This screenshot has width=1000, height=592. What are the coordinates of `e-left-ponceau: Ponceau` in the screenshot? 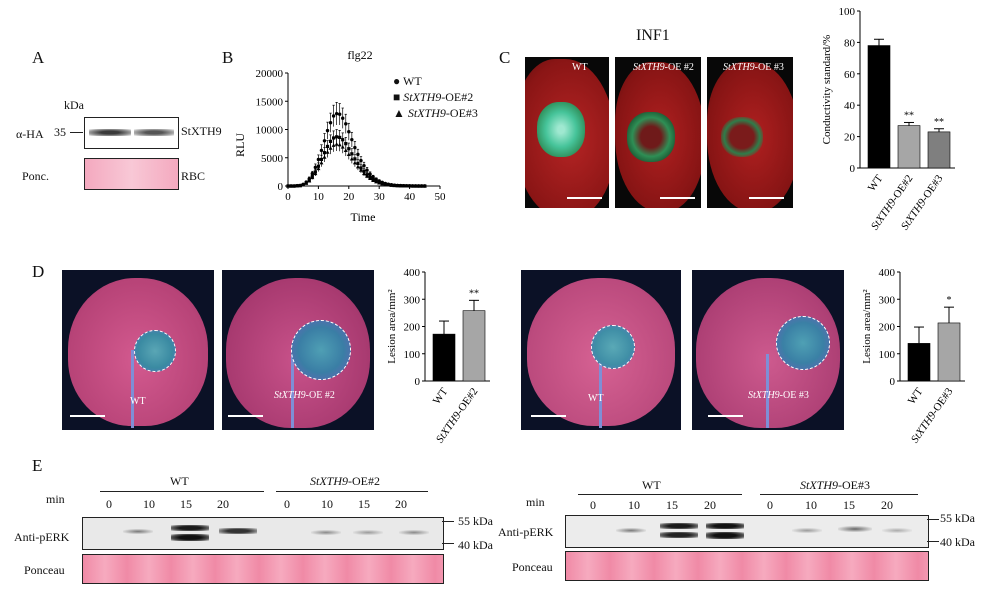 It's located at (44, 570).